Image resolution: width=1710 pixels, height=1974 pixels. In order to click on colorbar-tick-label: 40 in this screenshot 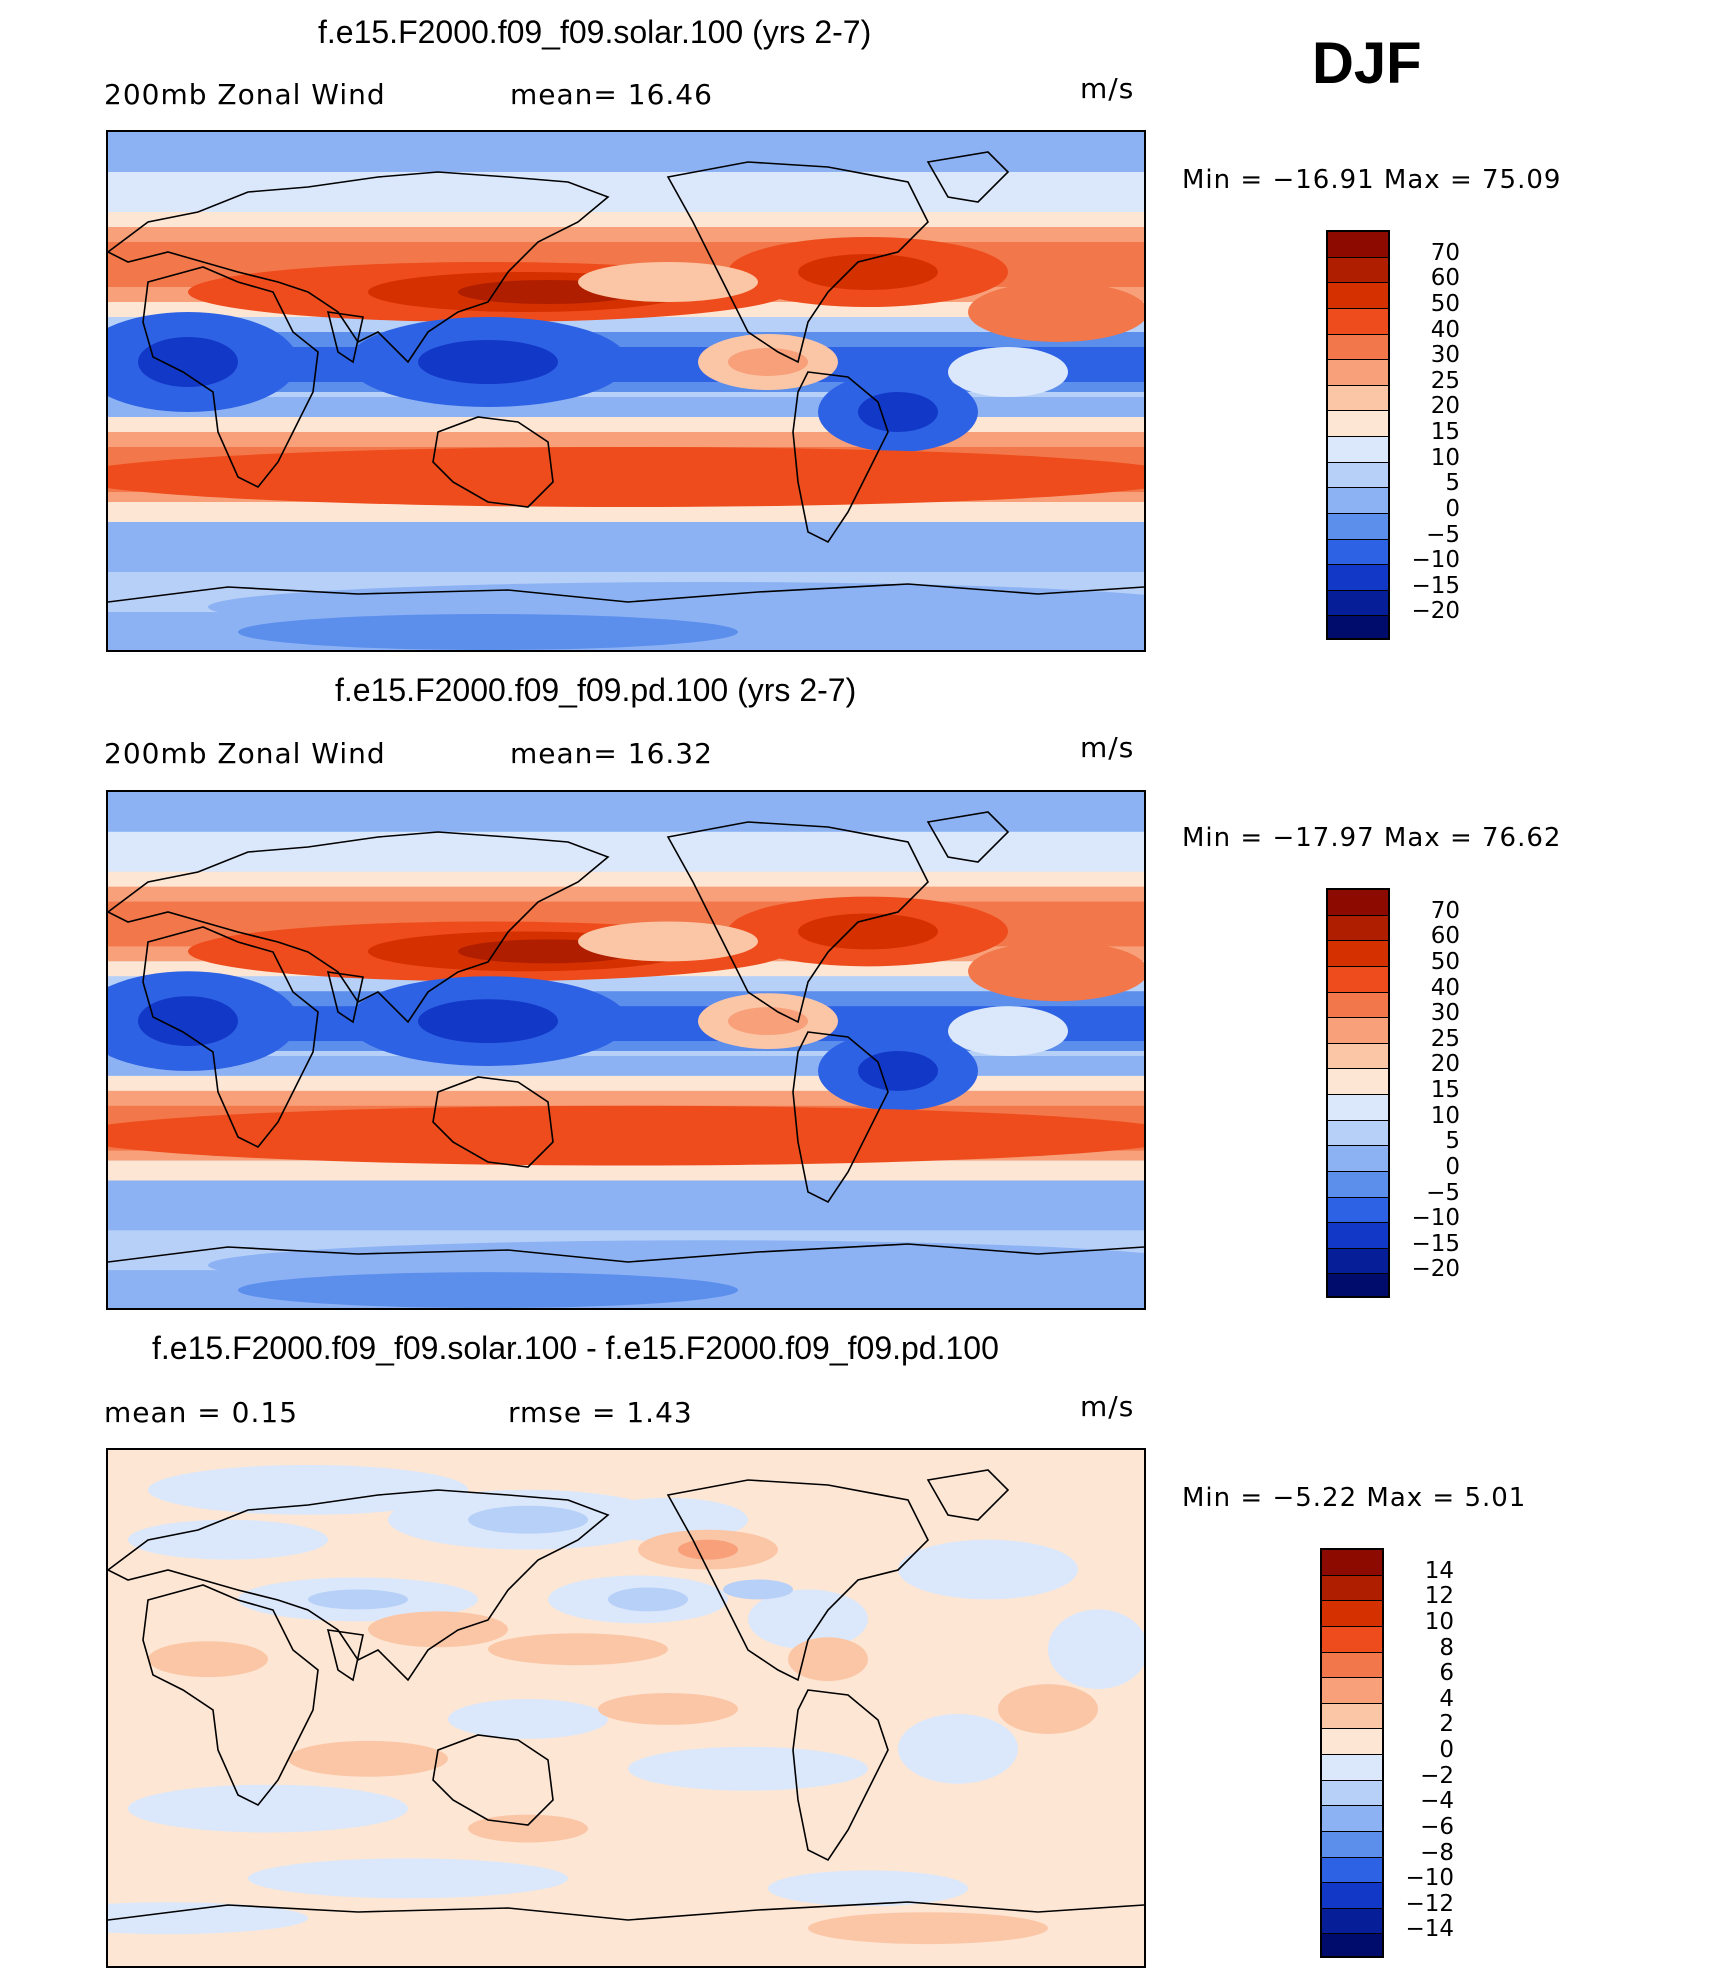, I will do `click(1445, 987)`.